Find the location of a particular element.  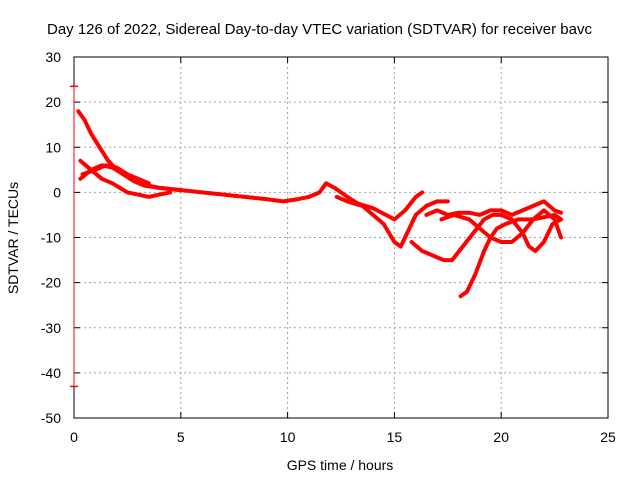

x-tick-label: 0 is located at coordinates (74, 437).